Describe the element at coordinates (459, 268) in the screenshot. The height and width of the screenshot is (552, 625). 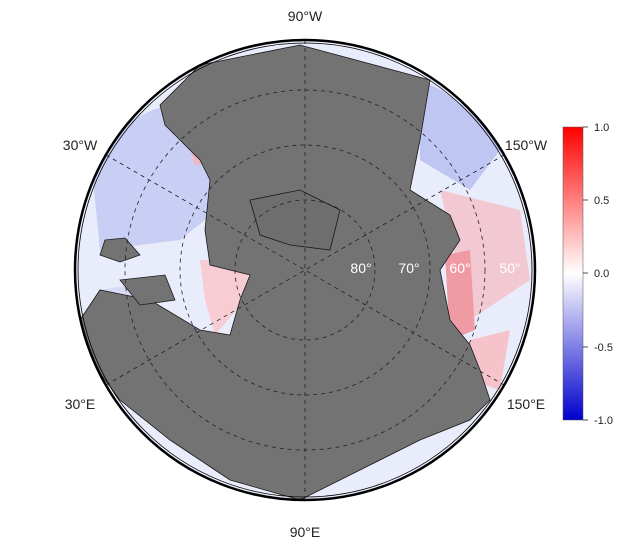
I see `lat-label-60: 60°` at that location.